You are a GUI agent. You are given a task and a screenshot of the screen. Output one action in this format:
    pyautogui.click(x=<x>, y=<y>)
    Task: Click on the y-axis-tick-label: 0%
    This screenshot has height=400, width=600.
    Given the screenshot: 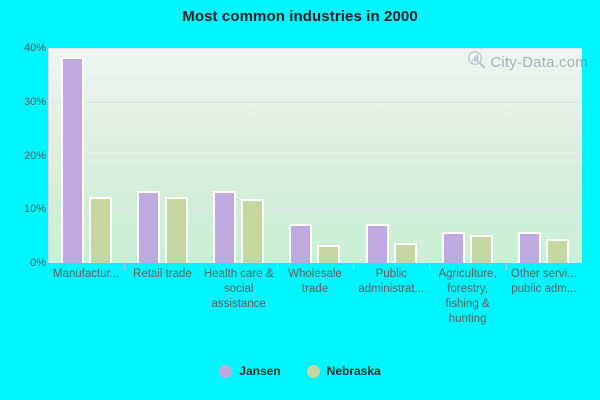 What is the action you would take?
    pyautogui.click(x=38, y=263)
    